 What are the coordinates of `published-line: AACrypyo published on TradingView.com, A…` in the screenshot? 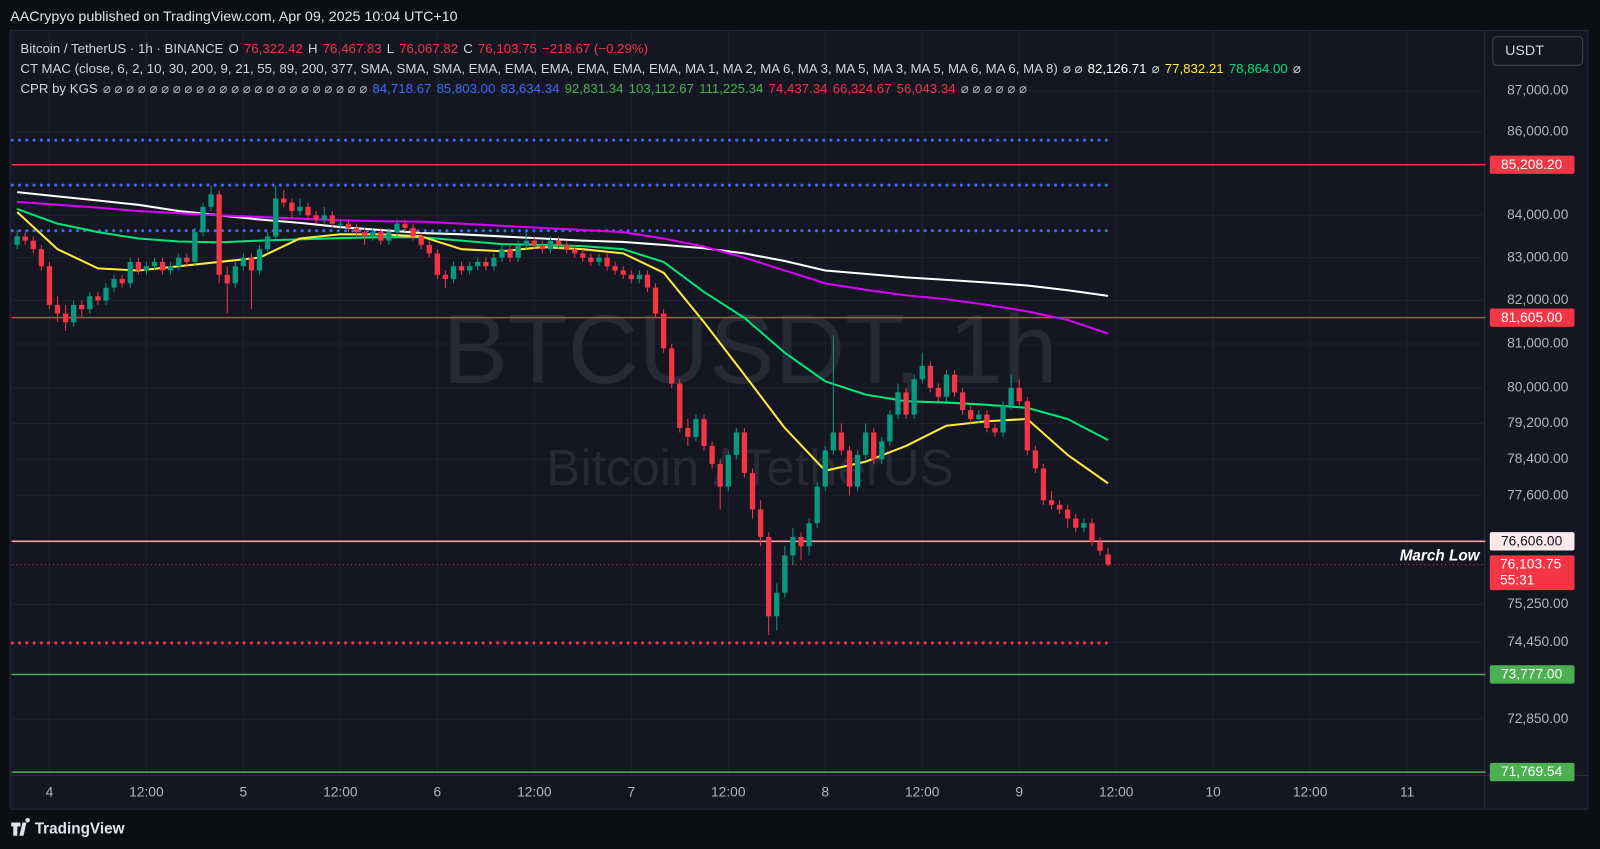 It's located at (233, 17).